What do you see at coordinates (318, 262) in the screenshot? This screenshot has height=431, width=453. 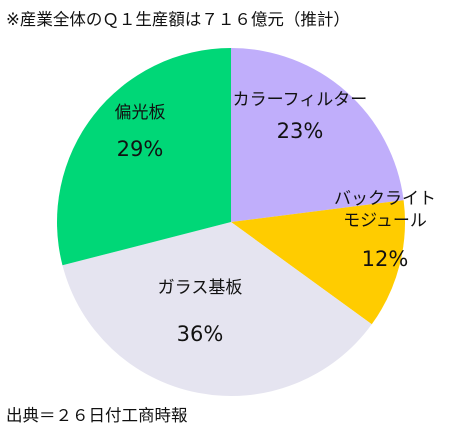 I see `slice-backlight` at bounding box center [318, 262].